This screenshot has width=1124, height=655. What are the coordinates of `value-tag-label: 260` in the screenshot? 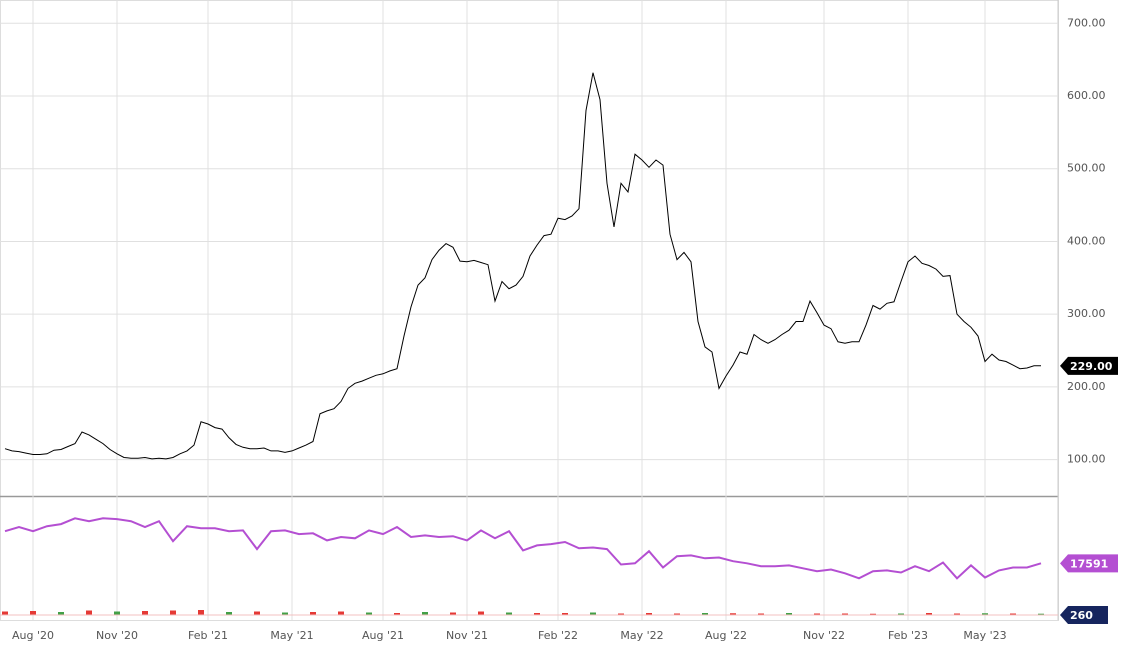 It's located at (1081, 615).